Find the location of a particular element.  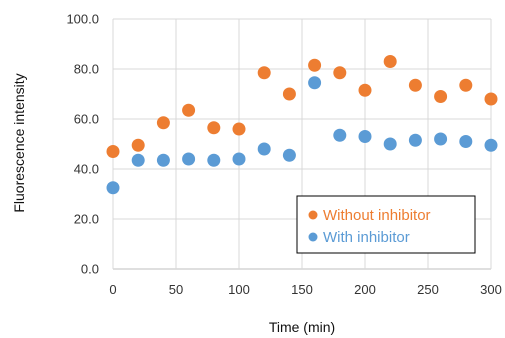

y-axis-ticks: 0.0 20.0 40.0 60.0 80.0 100.0 is located at coordinates (82, 144).